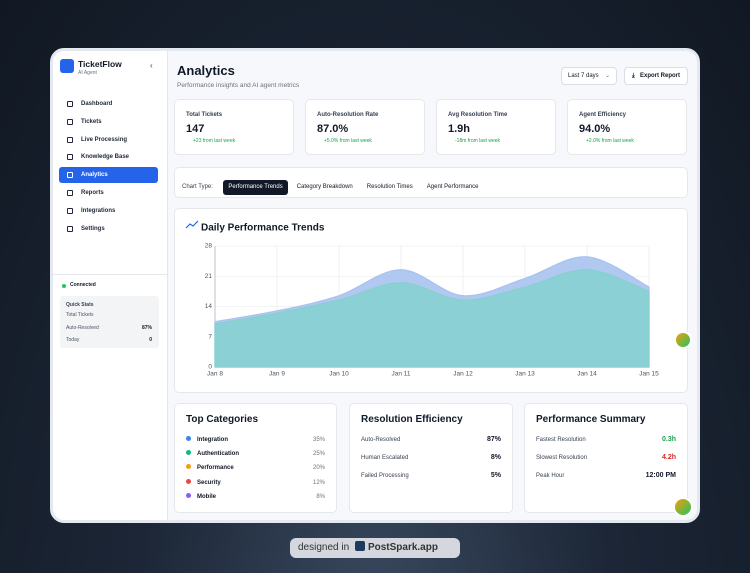 The width and height of the screenshot is (750, 573). I want to click on x-tick-label: Jan 11, so click(400, 374).